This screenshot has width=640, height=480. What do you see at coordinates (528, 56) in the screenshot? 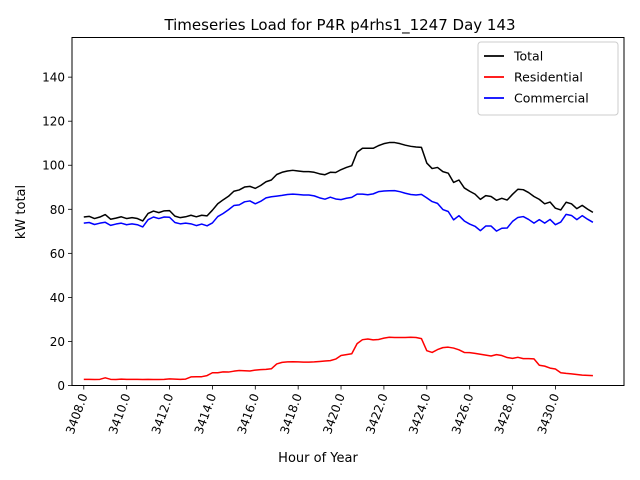
I see `legend-label-total: Total` at bounding box center [528, 56].